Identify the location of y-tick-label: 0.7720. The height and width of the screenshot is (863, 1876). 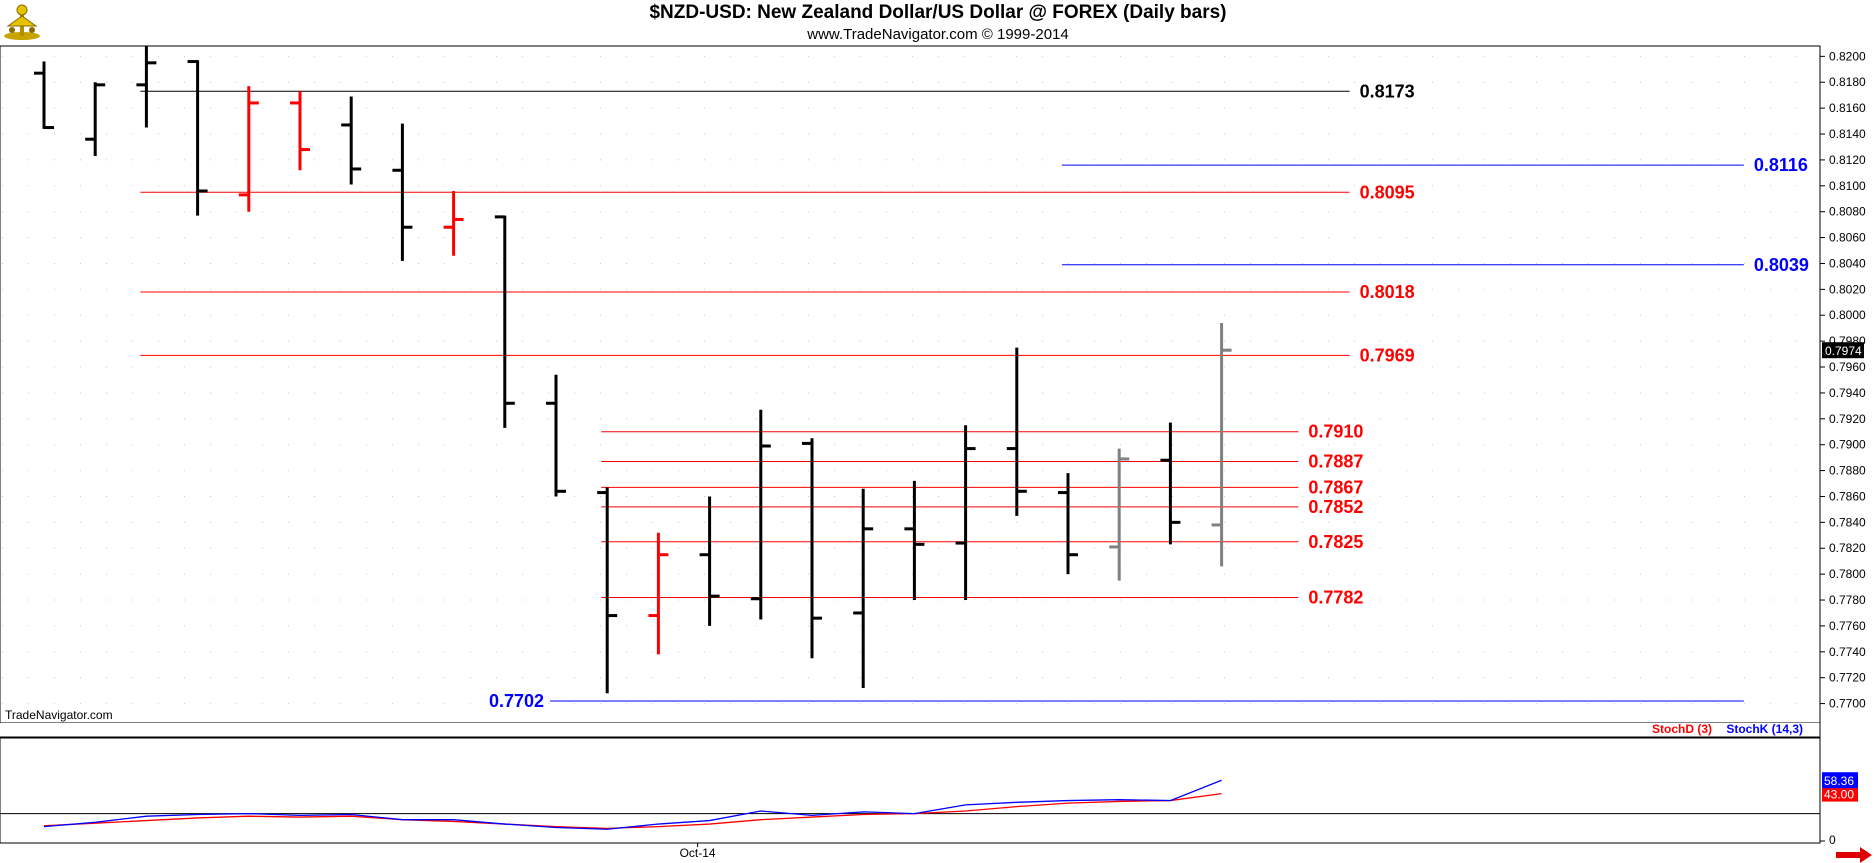
(1847, 678).